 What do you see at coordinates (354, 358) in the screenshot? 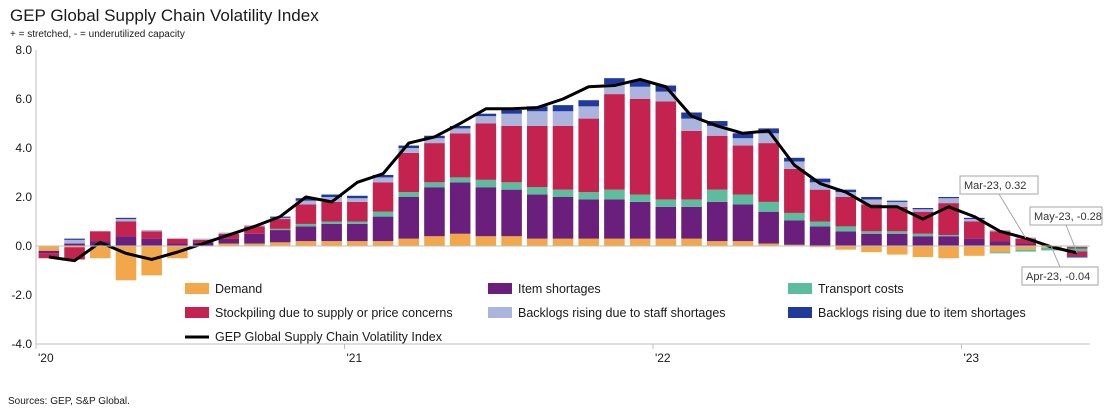
I see `x-tick-label: '21` at bounding box center [354, 358].